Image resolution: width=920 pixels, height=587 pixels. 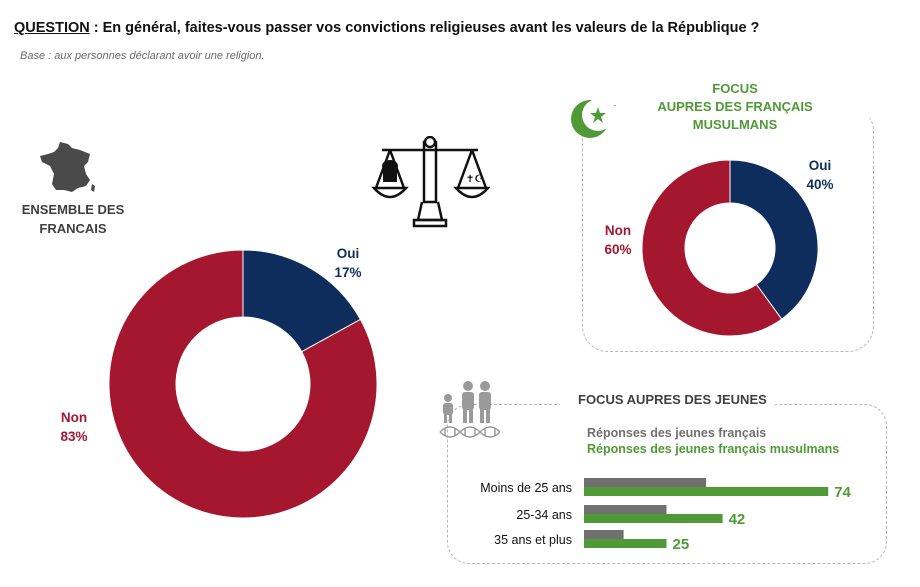 What do you see at coordinates (348, 253) in the screenshot?
I see `ensemble-oui-category: Oui` at bounding box center [348, 253].